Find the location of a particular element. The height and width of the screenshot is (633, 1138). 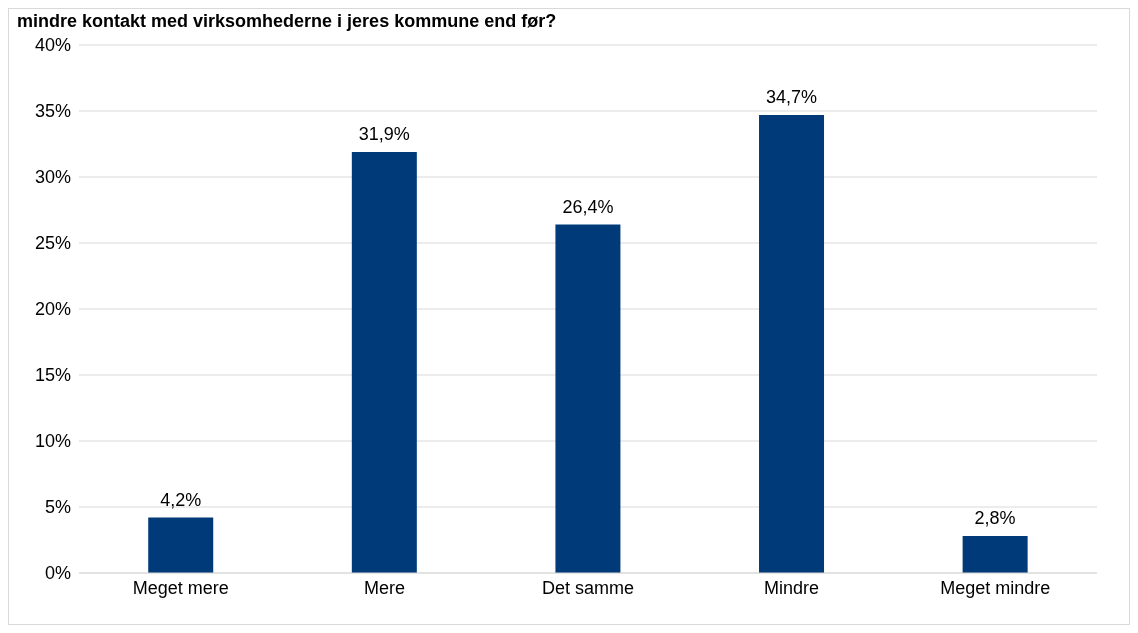

y-tick-label: 20% is located at coordinates (52, 309).